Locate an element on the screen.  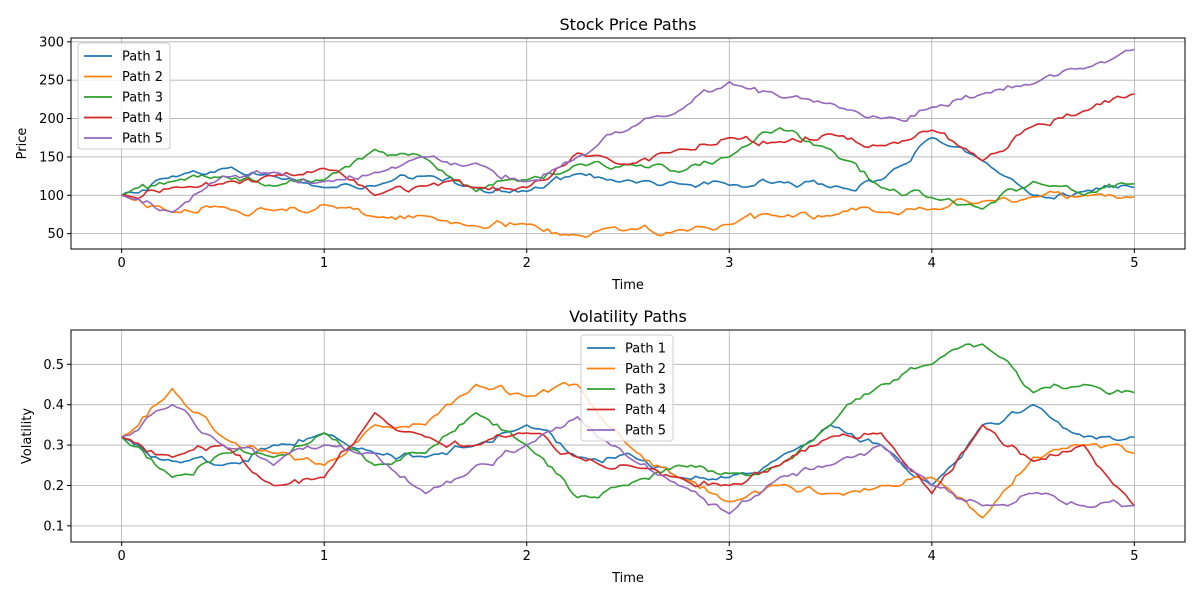
y-tick-label: 300 is located at coordinates (51, 42).